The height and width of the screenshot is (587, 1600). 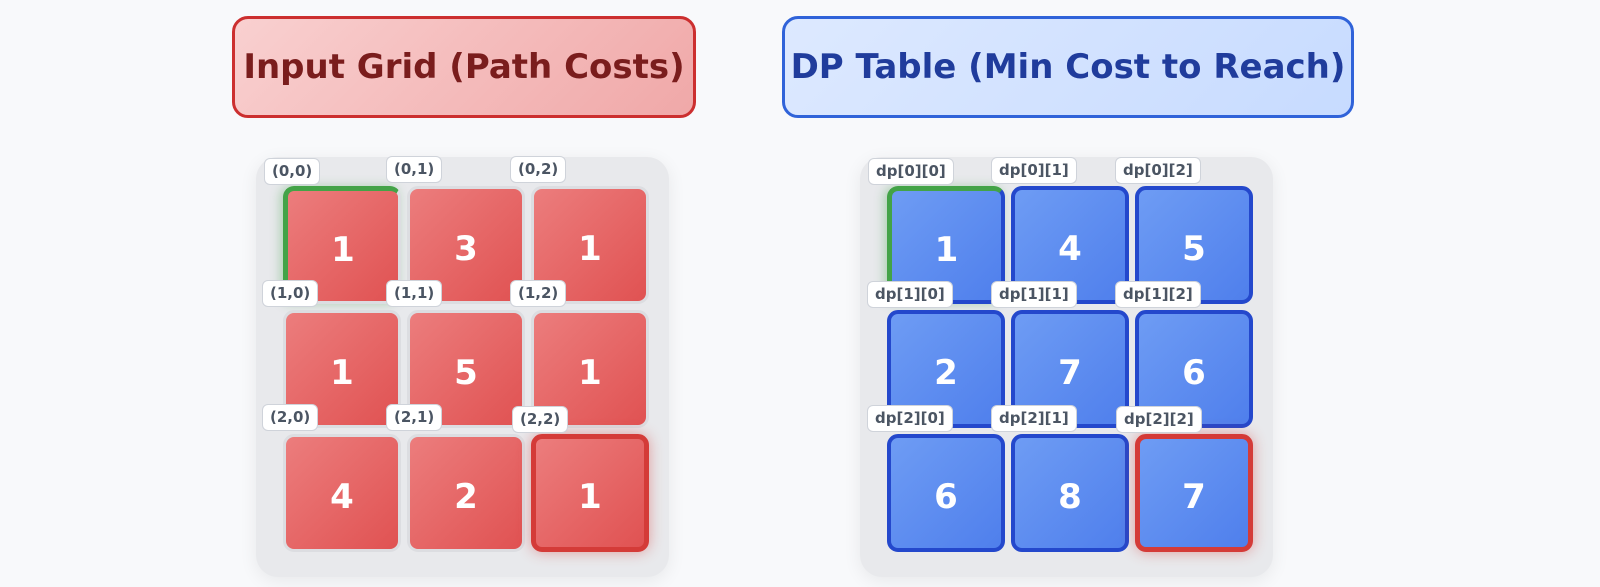 What do you see at coordinates (292, 172) in the screenshot?
I see `cell-coord-label: (0,0)` at bounding box center [292, 172].